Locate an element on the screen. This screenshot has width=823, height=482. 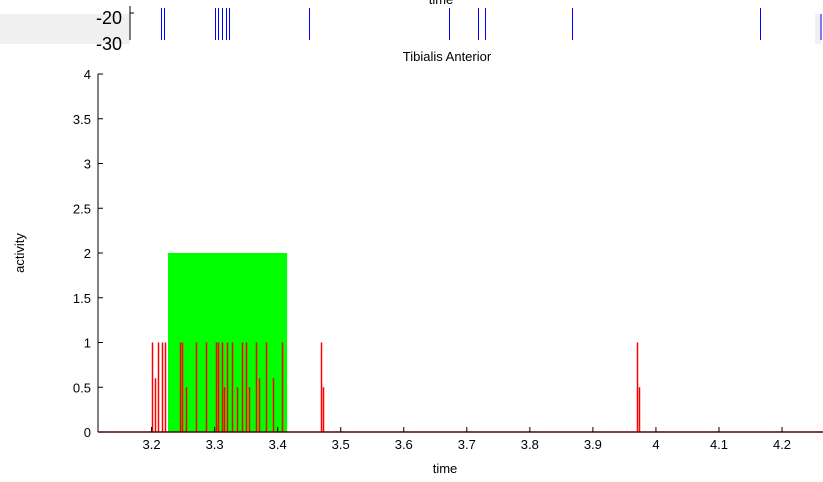
x-tick-label: 3.8 is located at coordinates (530, 444).